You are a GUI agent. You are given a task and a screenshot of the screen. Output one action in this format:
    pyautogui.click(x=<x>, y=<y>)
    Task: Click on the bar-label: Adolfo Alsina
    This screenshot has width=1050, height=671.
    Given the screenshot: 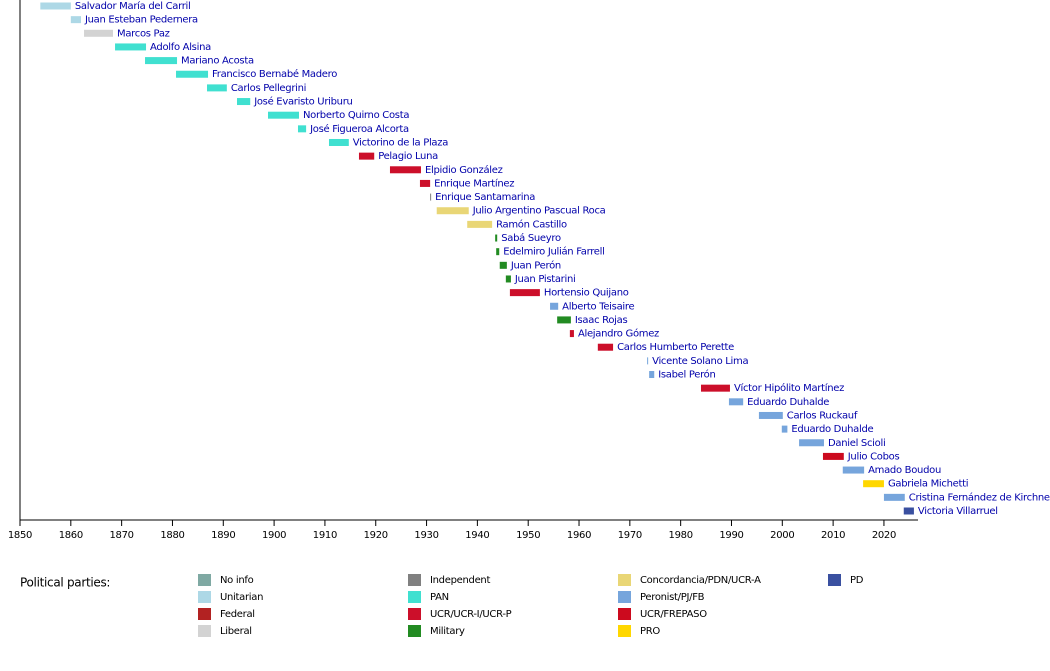 What is the action you would take?
    pyautogui.click(x=180, y=47)
    